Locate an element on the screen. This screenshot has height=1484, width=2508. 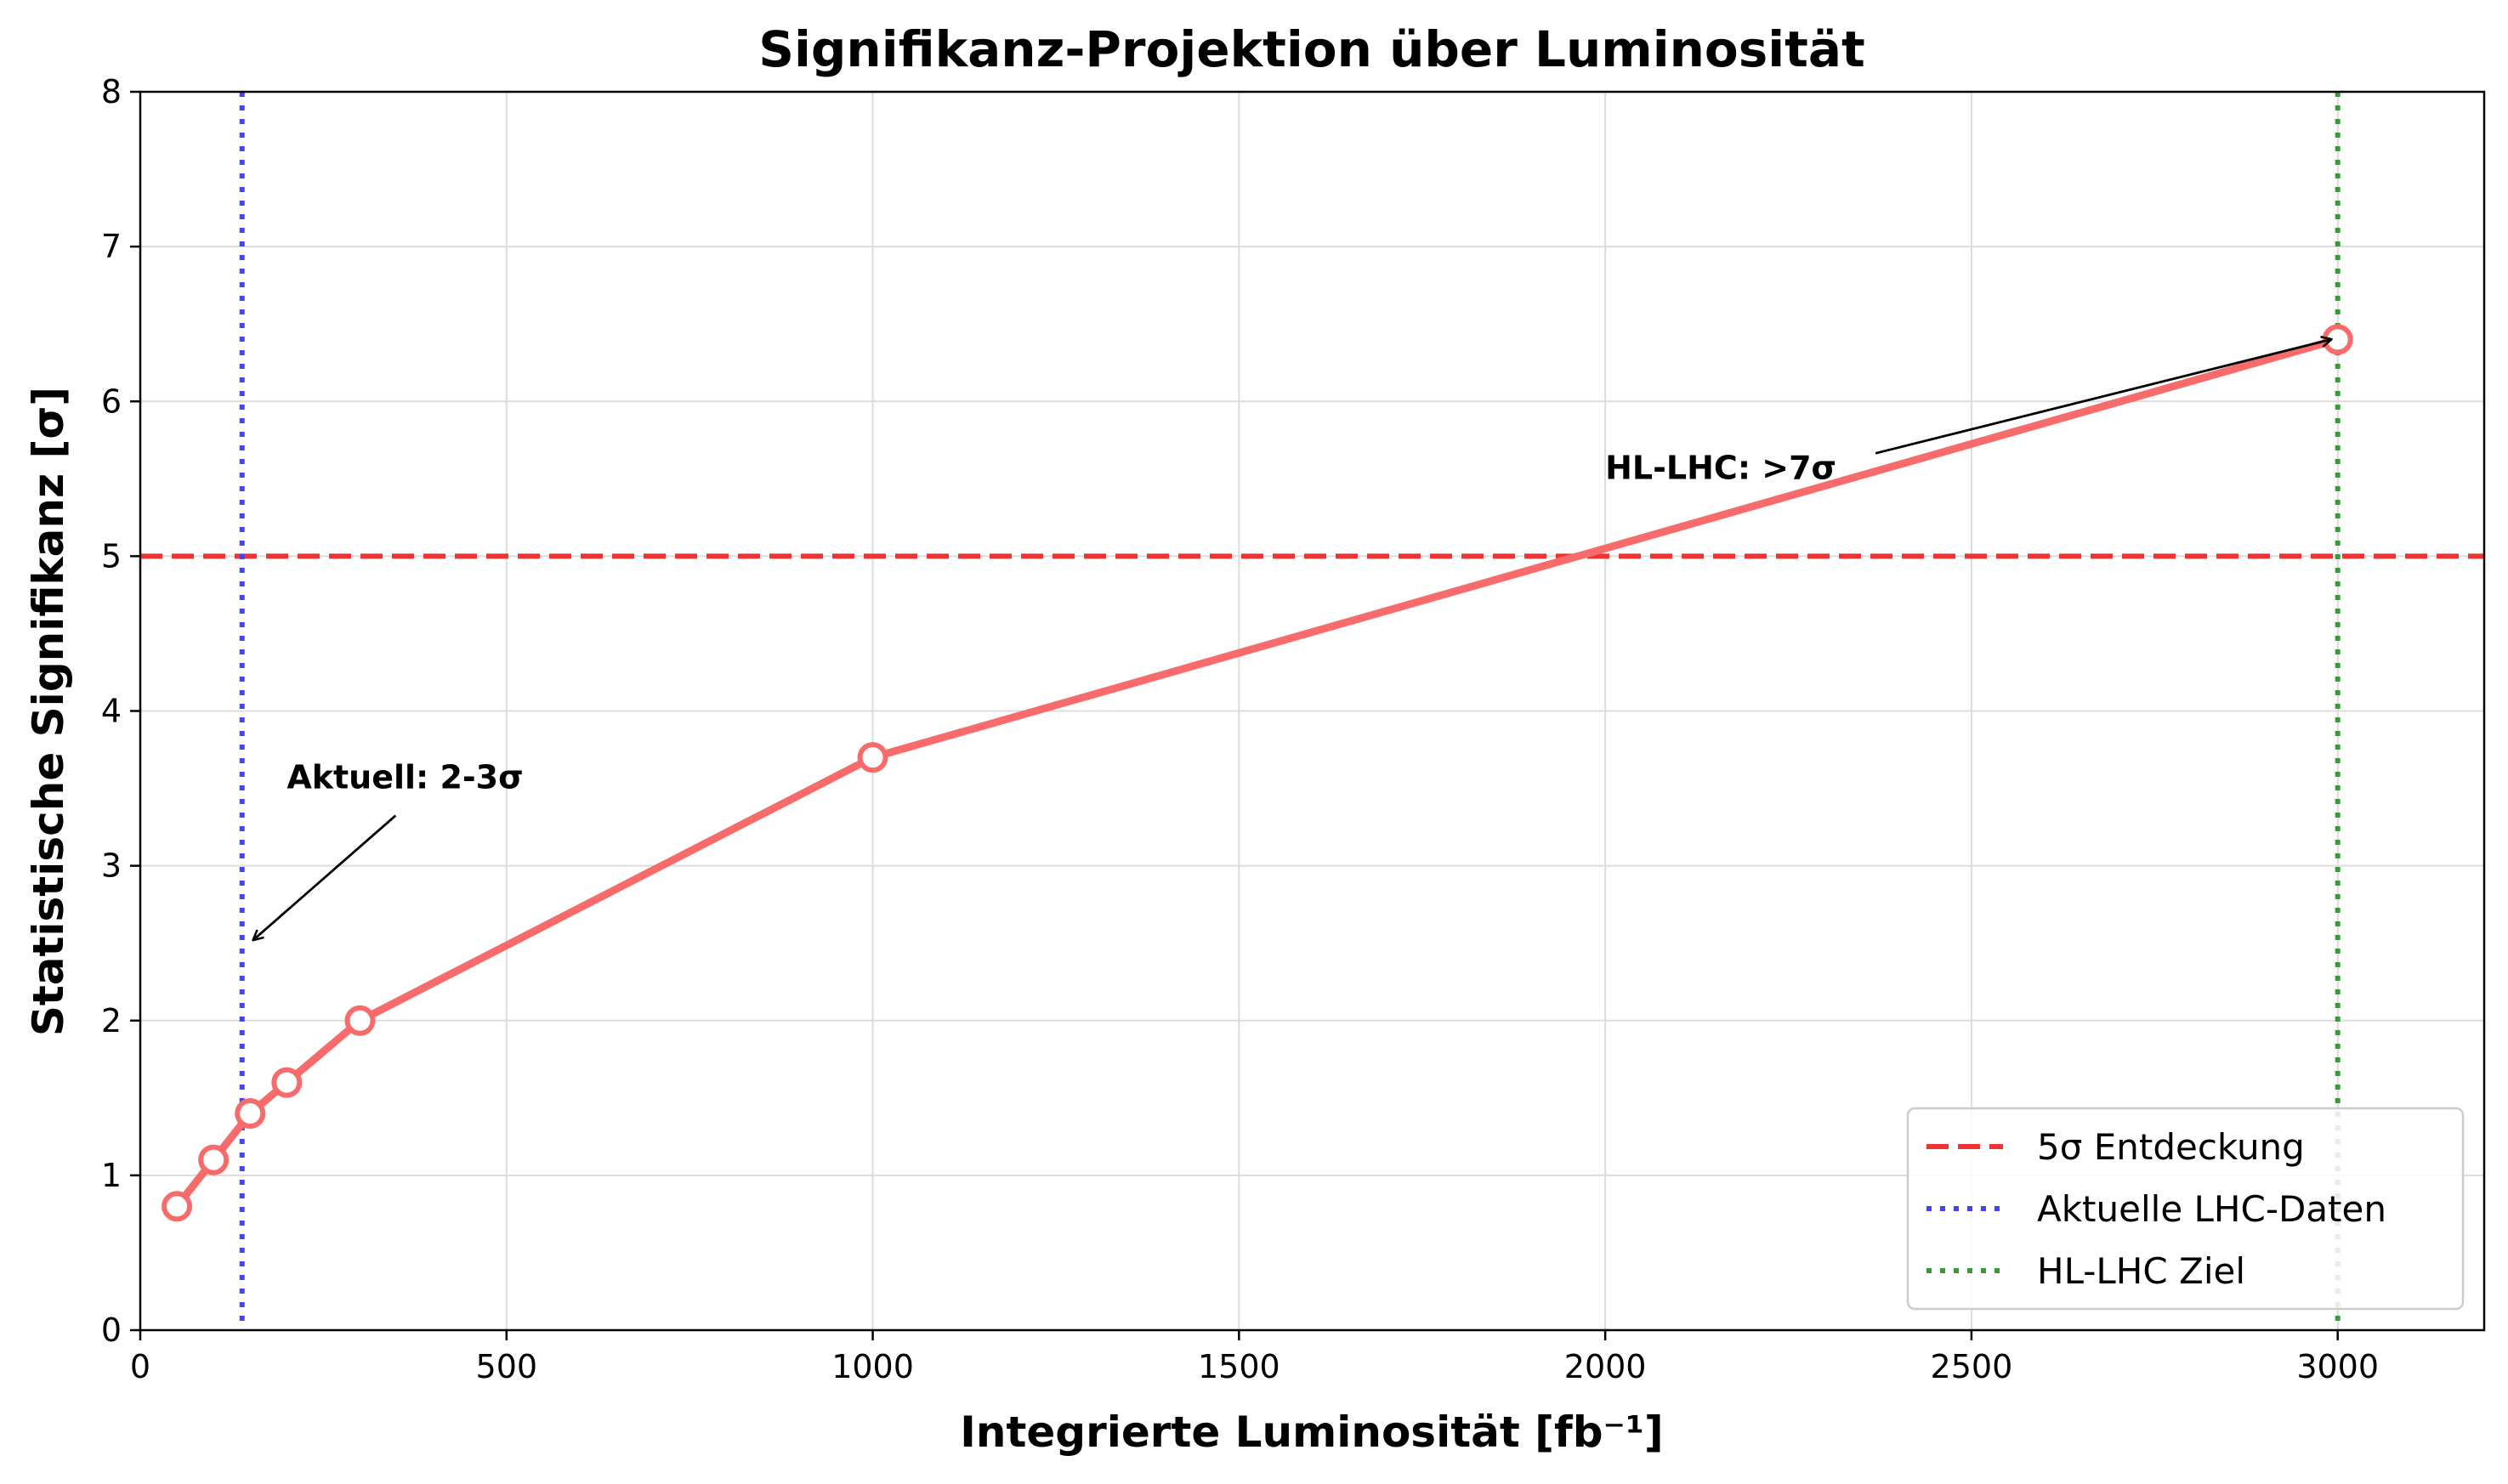
y-tick-label: 8 is located at coordinates (111, 91).